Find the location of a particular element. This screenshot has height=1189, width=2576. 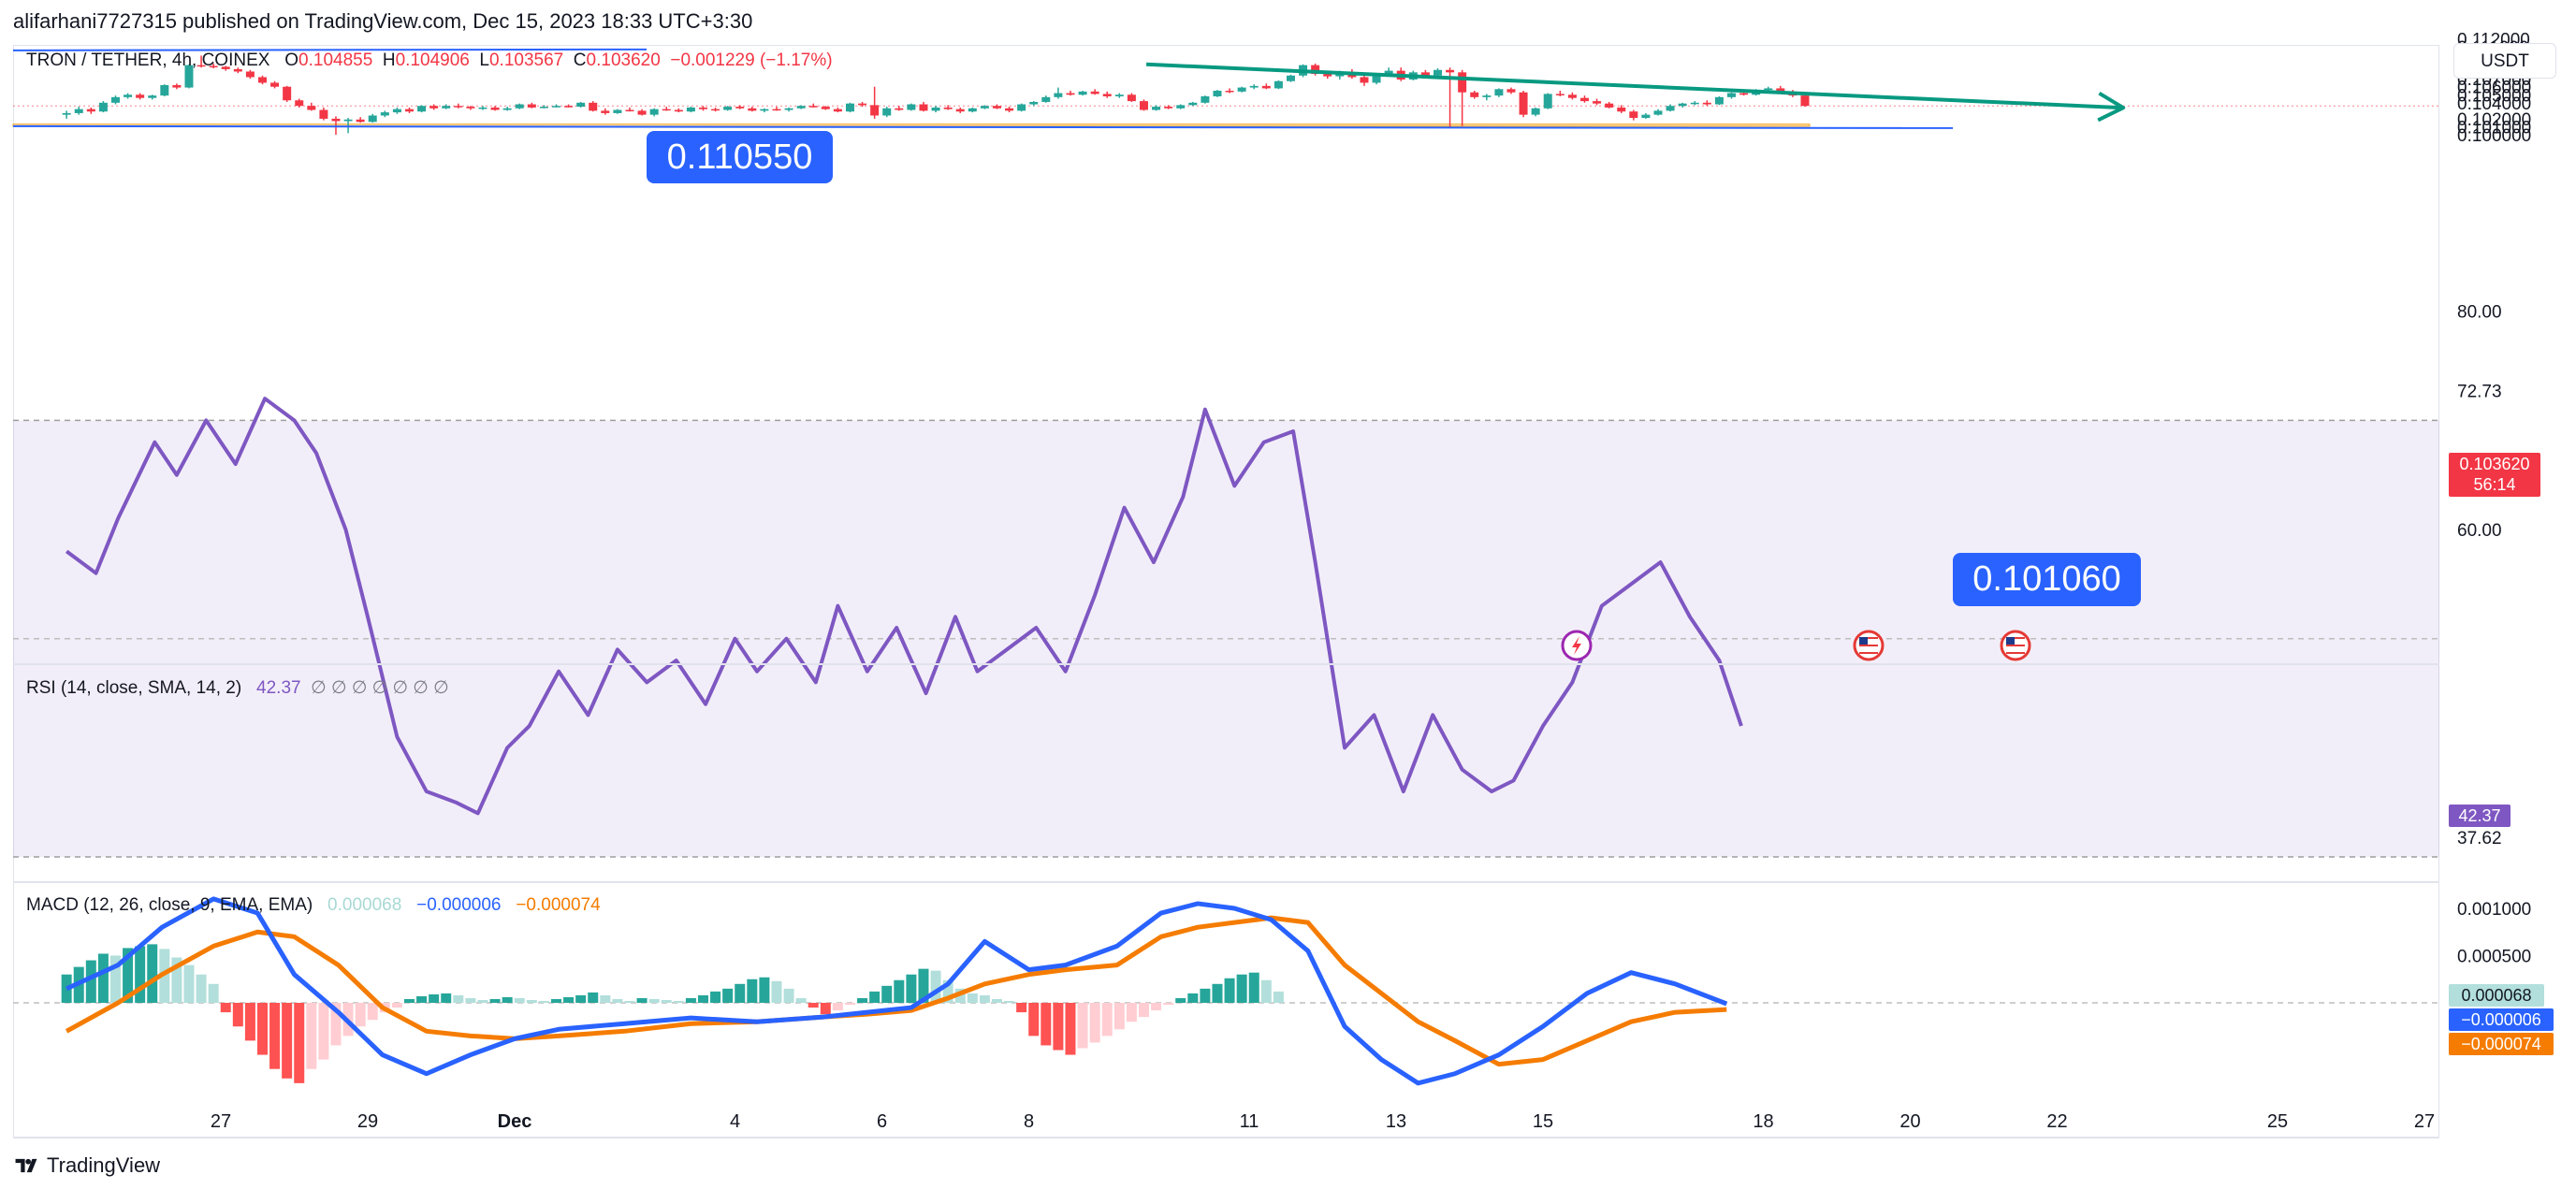

macd-line-value: −0.000006 is located at coordinates (459, 905).